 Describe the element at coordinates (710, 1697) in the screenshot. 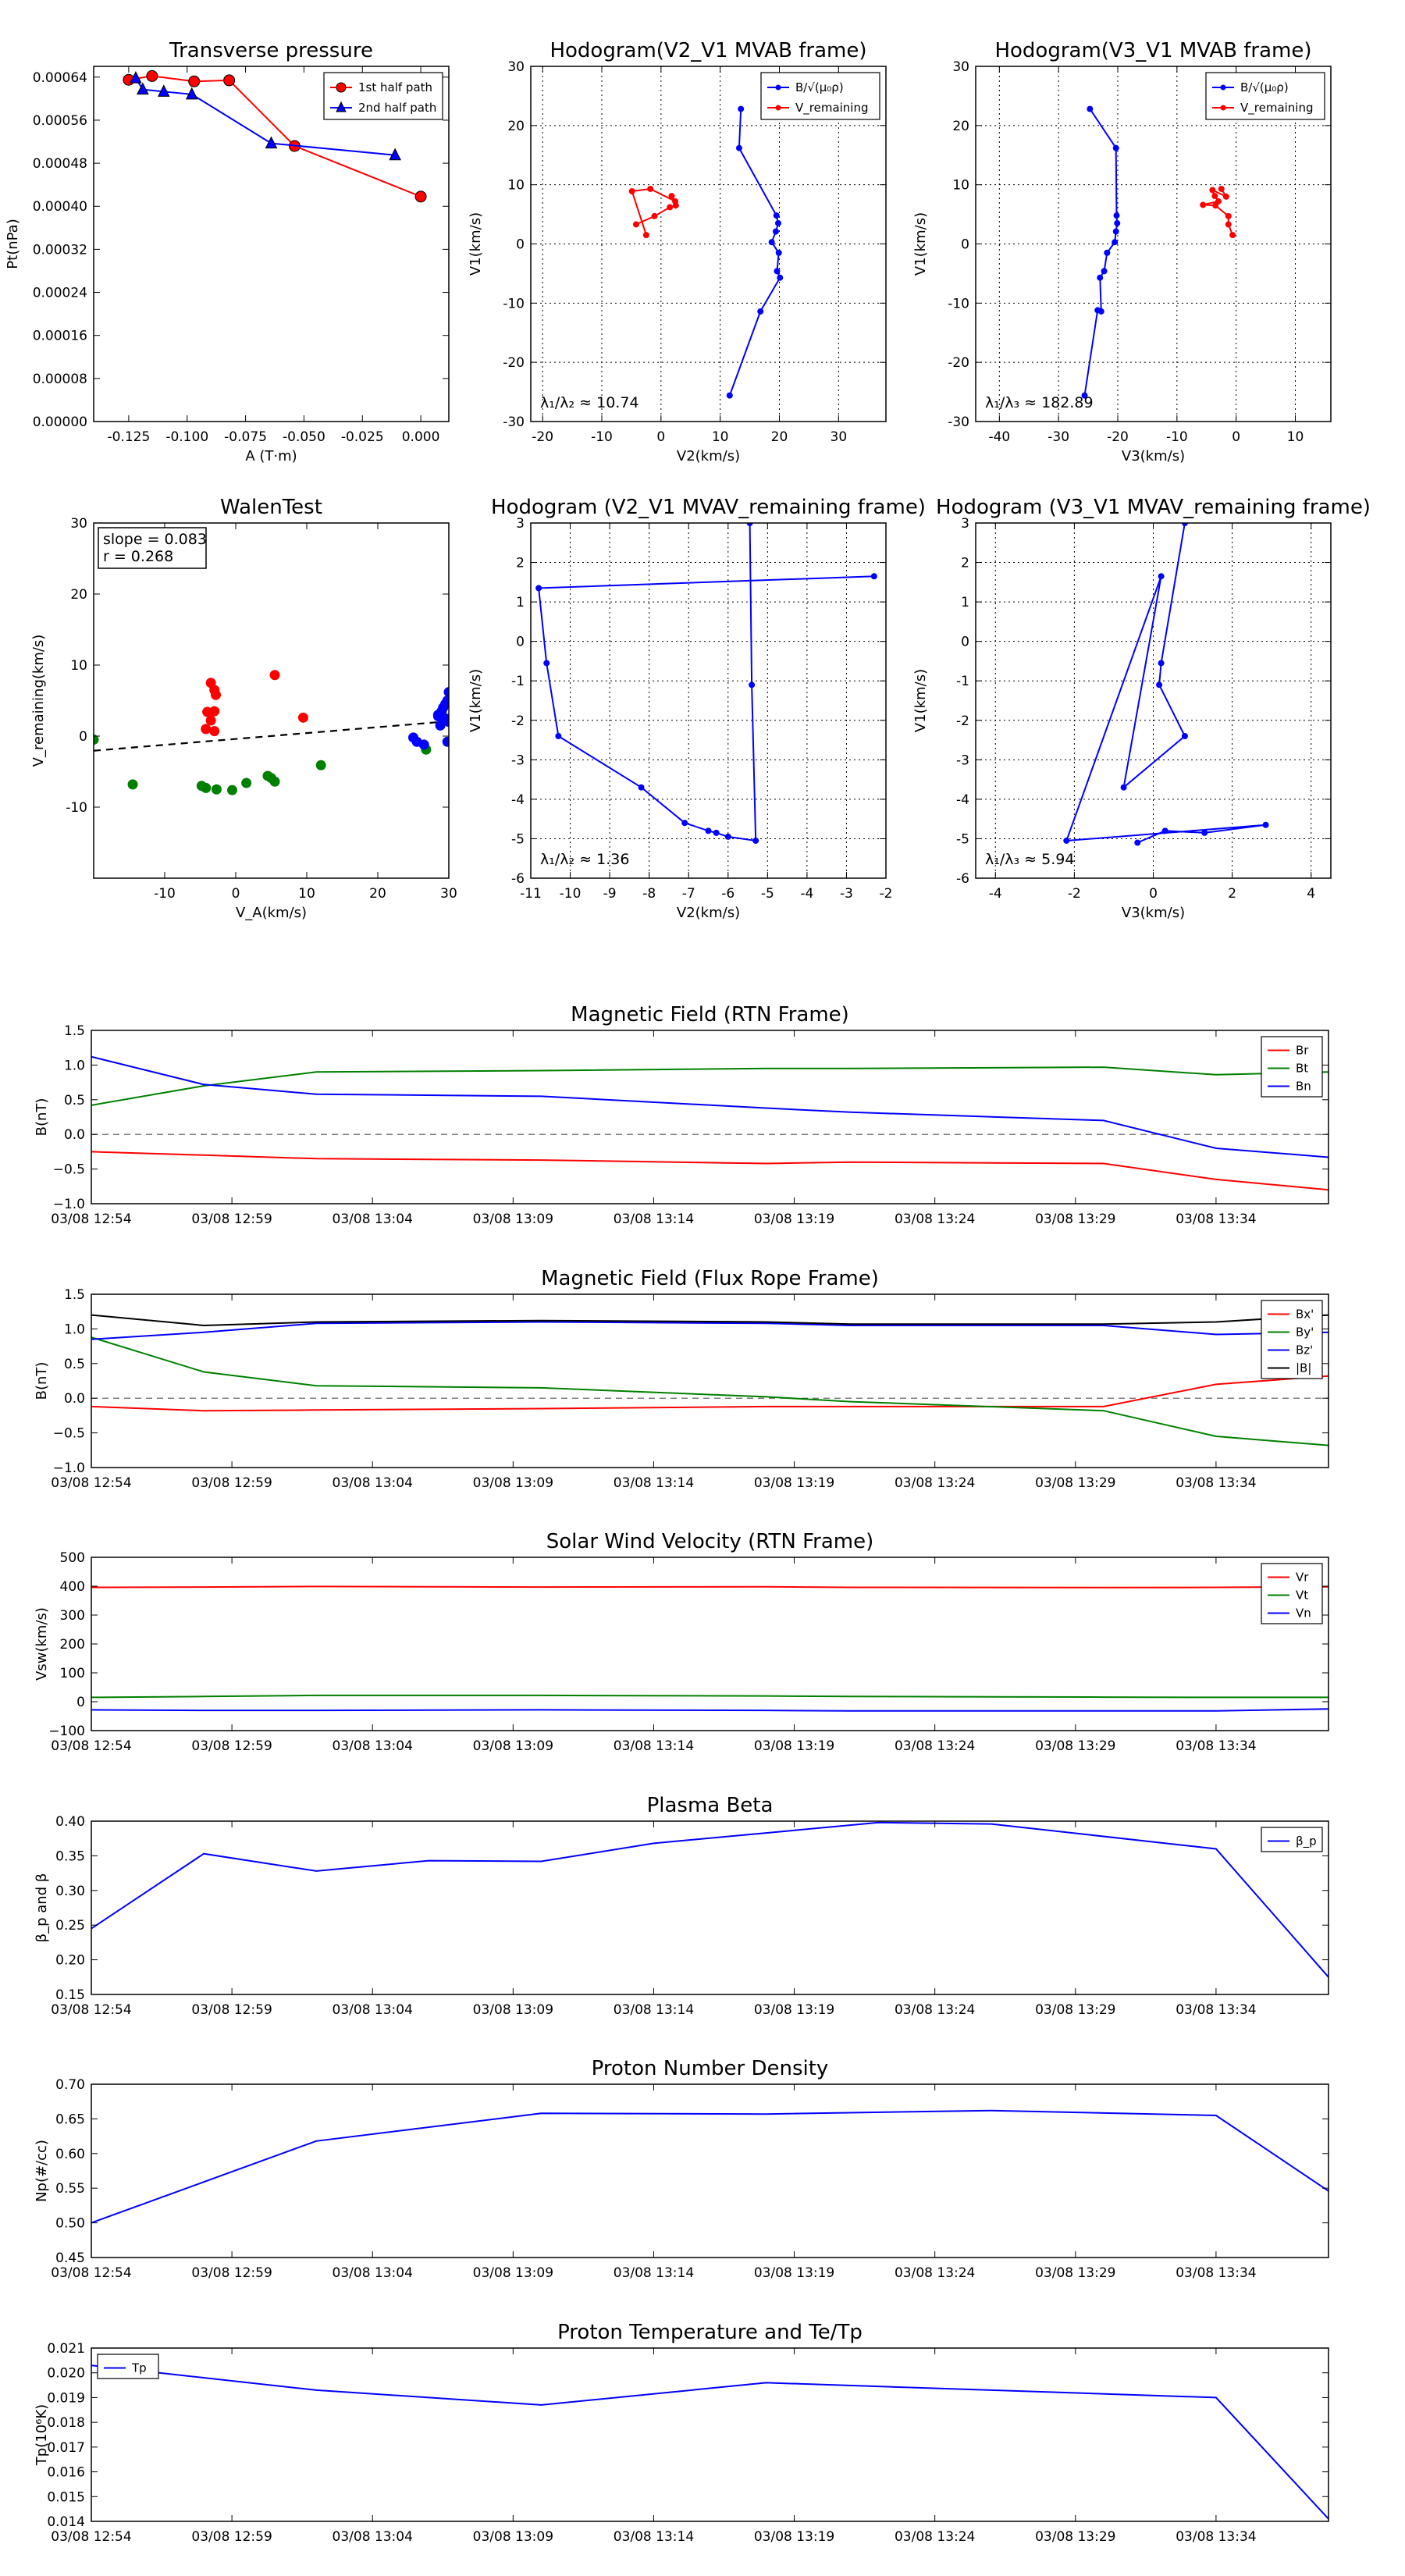

I see `series-vt-line` at that location.